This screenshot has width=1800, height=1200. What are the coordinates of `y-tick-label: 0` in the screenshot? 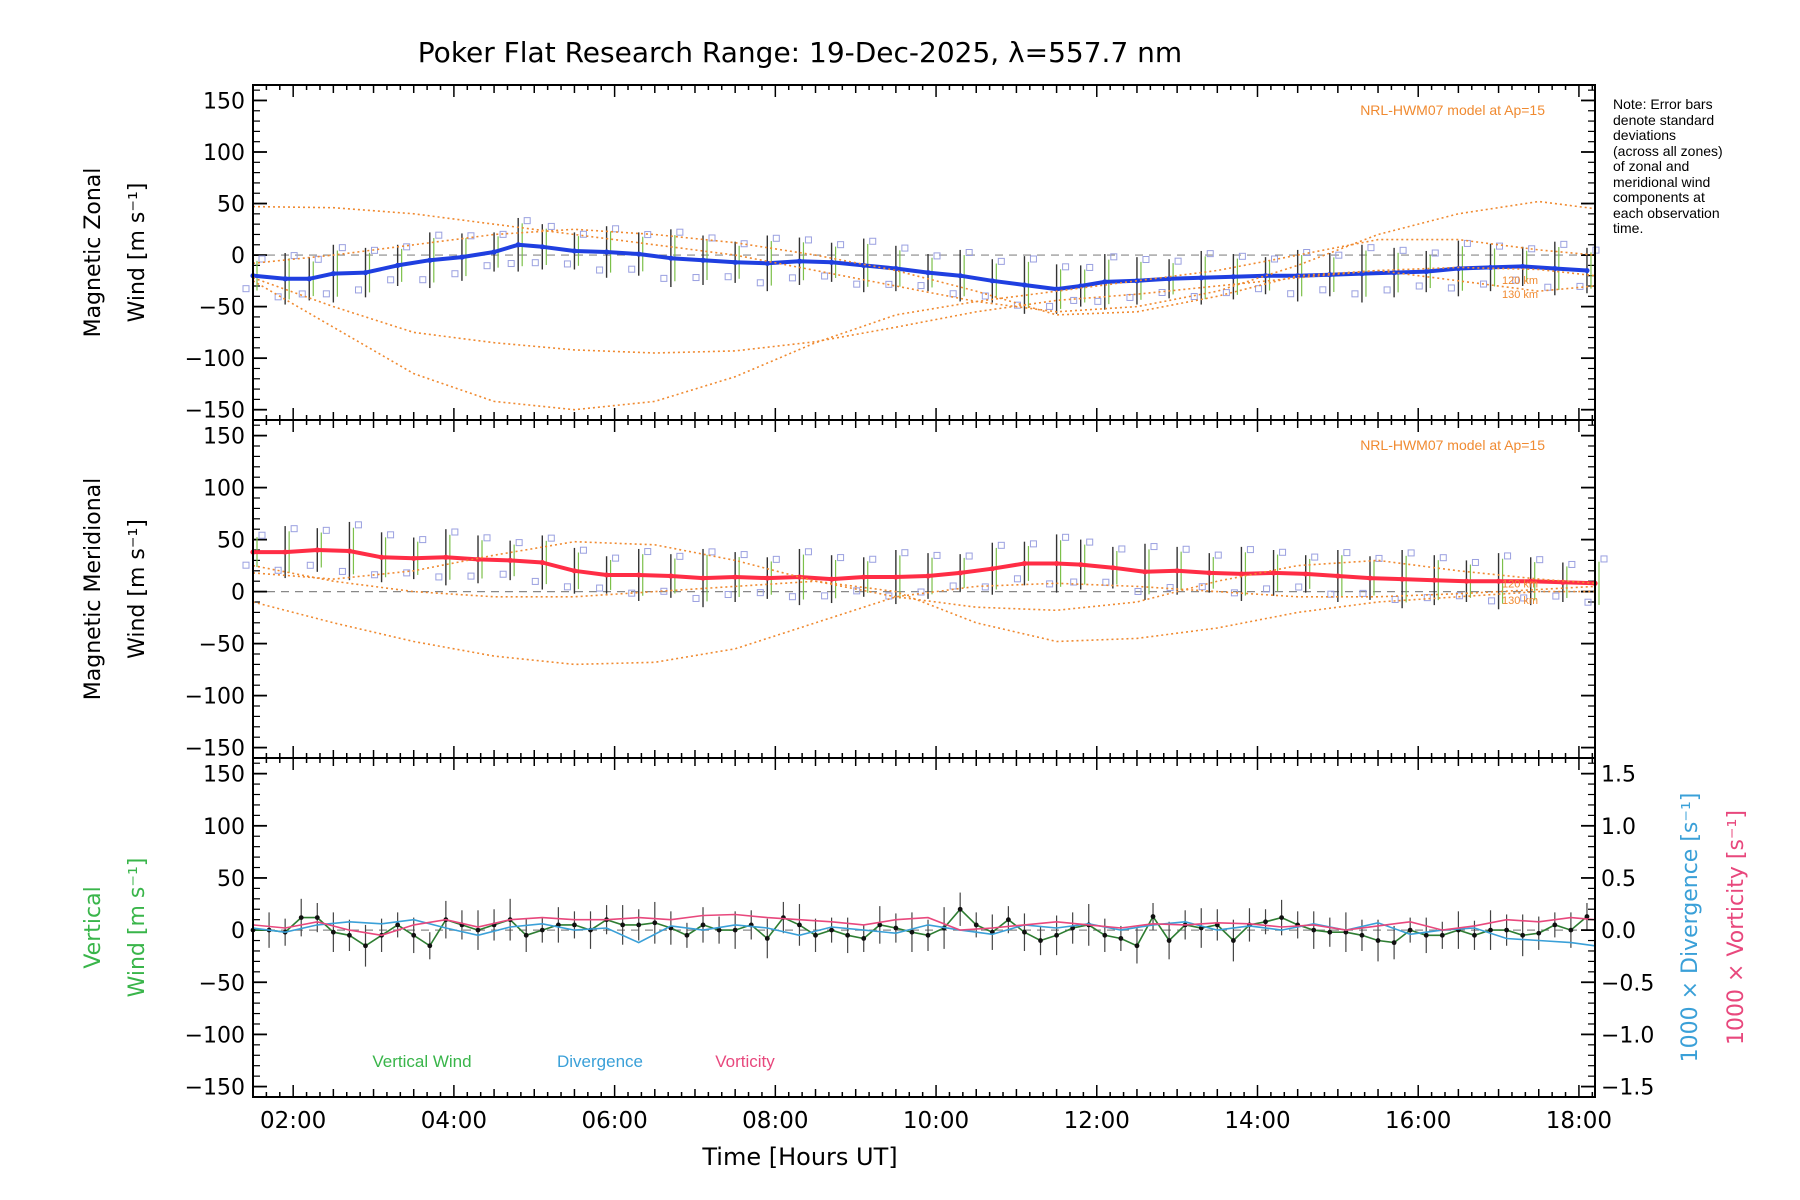 It's located at (238, 931).